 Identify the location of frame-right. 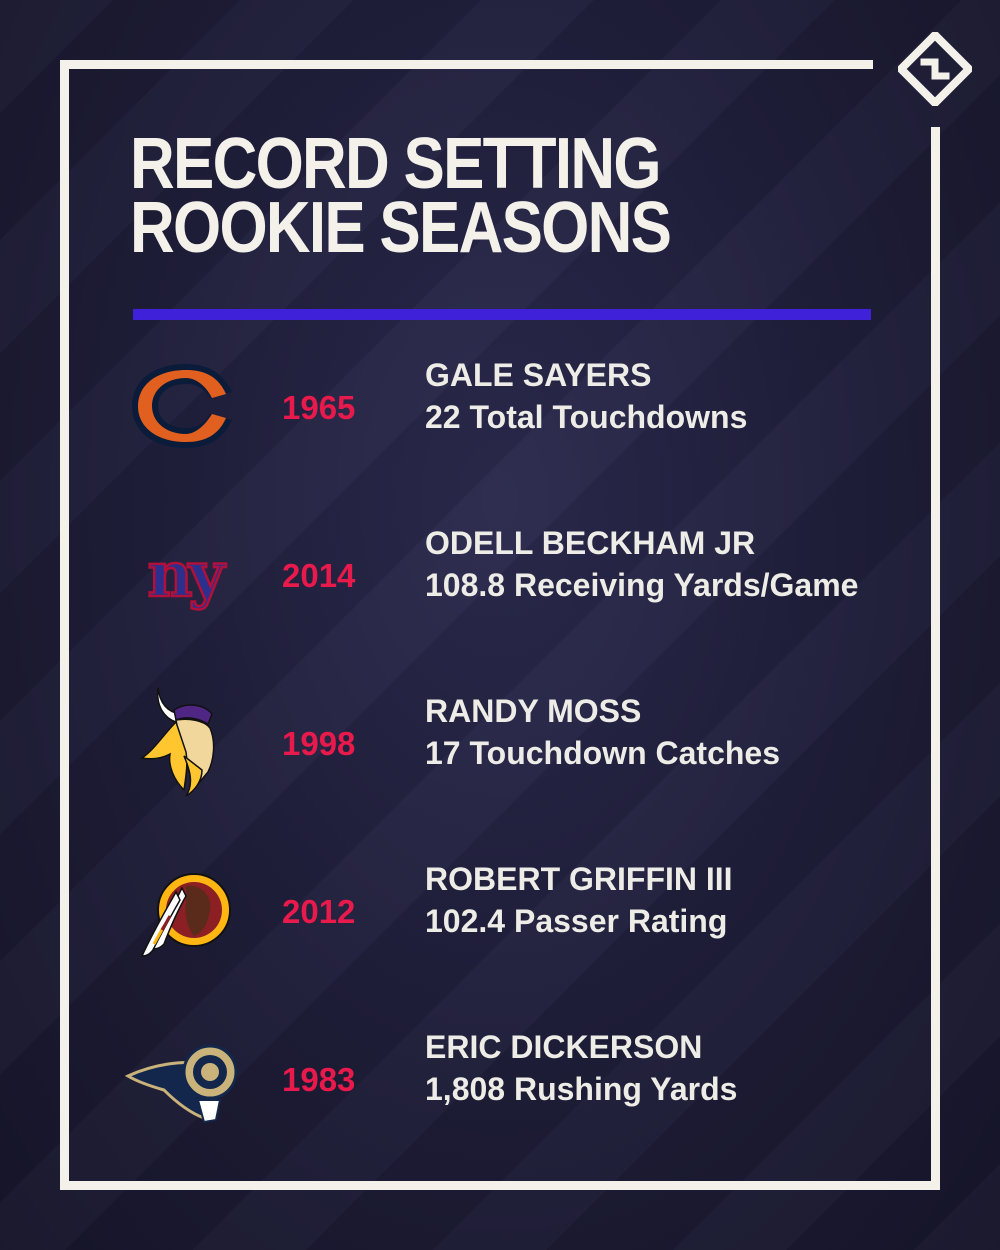
(935, 658).